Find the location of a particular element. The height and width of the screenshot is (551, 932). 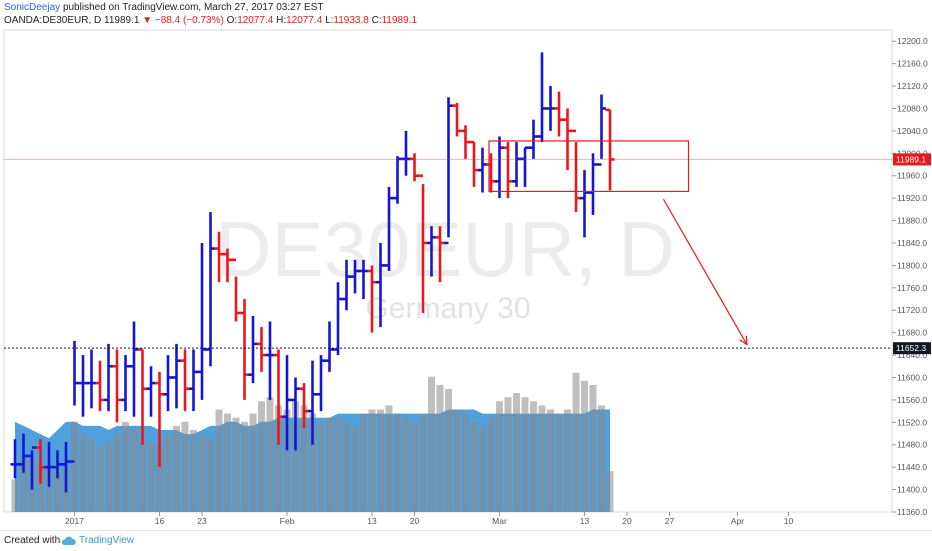

created-with-label: Created with is located at coordinates (32, 540).